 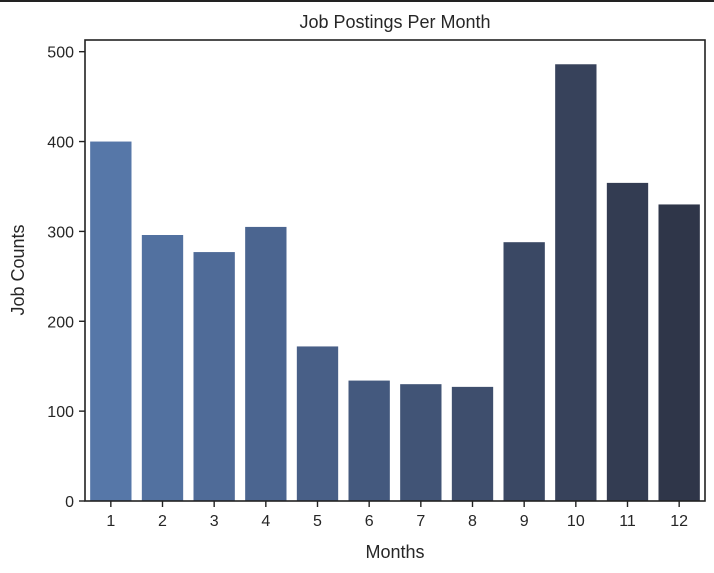 What do you see at coordinates (265, 521) in the screenshot?
I see `x-tick-label: 4` at bounding box center [265, 521].